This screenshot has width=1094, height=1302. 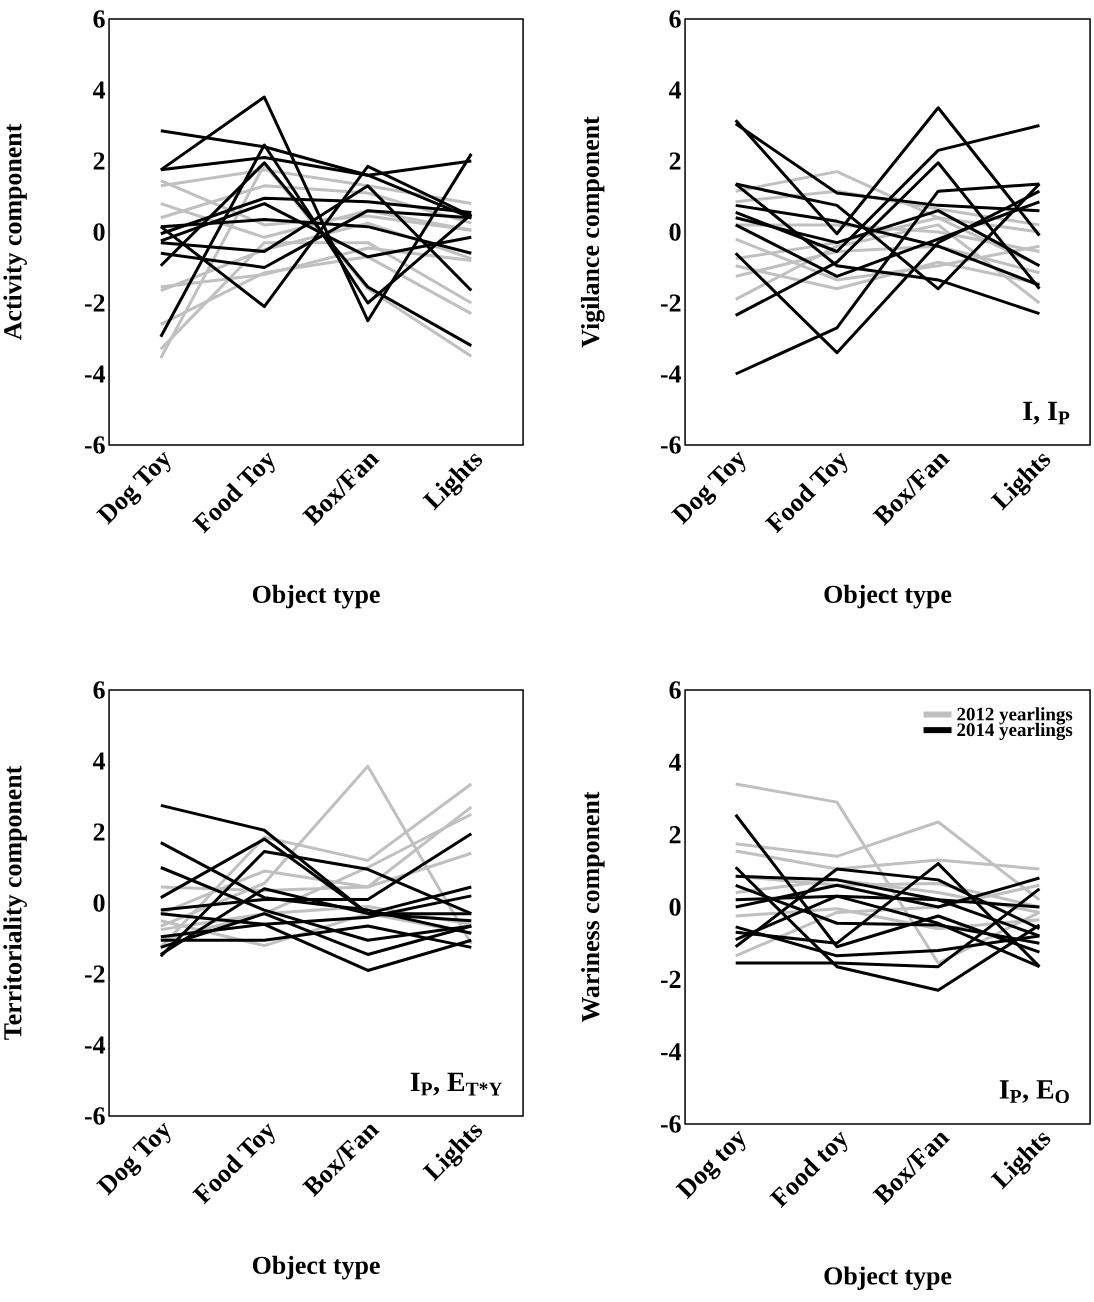 What do you see at coordinates (1046, 413) in the screenshot?
I see `annotation: I, I$_{P}$` at bounding box center [1046, 413].